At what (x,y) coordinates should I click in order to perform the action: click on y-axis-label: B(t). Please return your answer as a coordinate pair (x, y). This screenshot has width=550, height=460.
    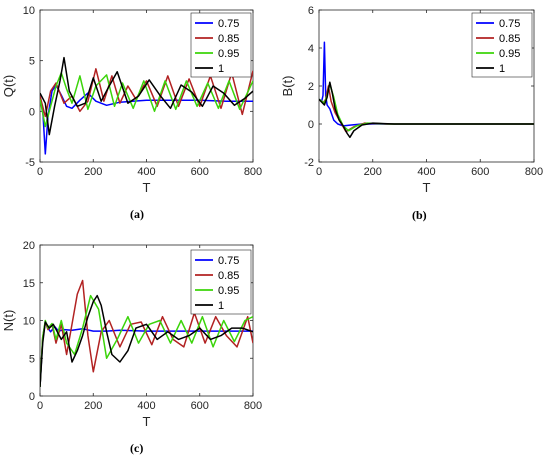
    Looking at the image, I should click on (287, 86).